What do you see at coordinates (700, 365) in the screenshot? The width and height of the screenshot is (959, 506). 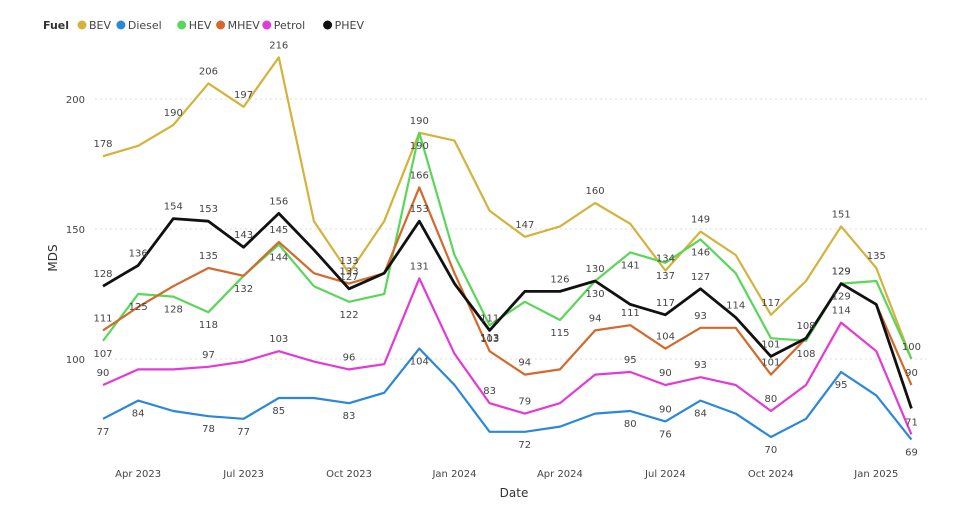 I see `data-label-petrol: 93` at bounding box center [700, 365].